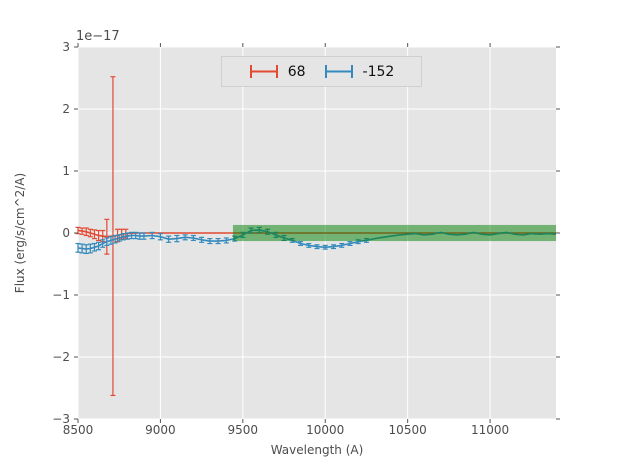  Describe the element at coordinates (317, 450) in the screenshot. I see `x-axis-label: Wavelength (A)` at that location.